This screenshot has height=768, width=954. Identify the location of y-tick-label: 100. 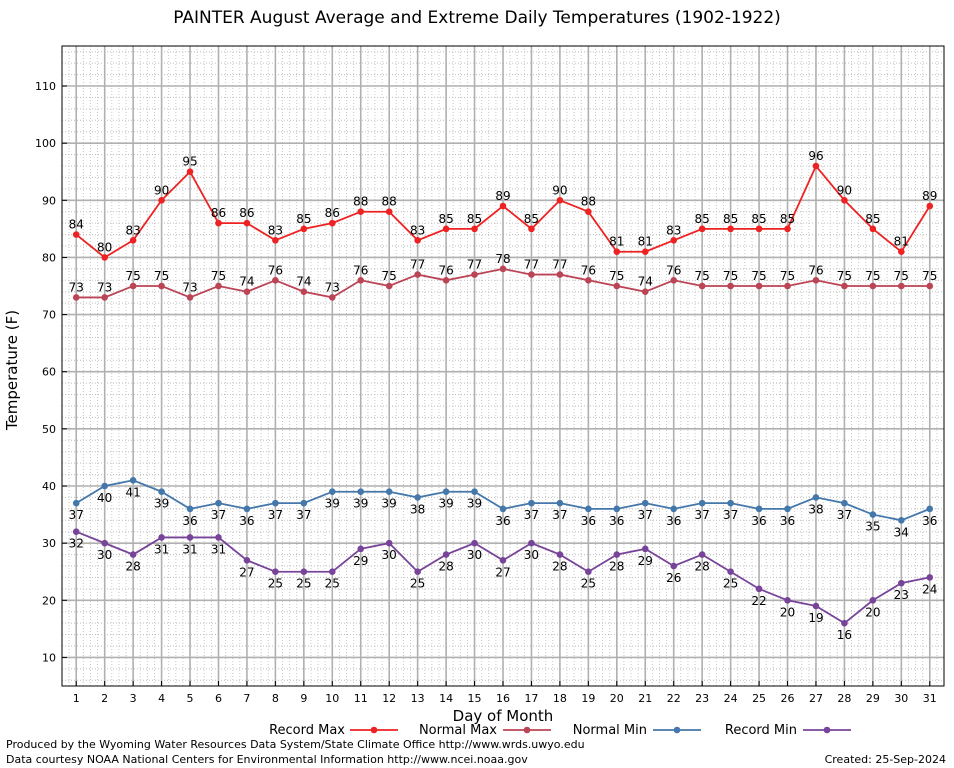
(45, 143).